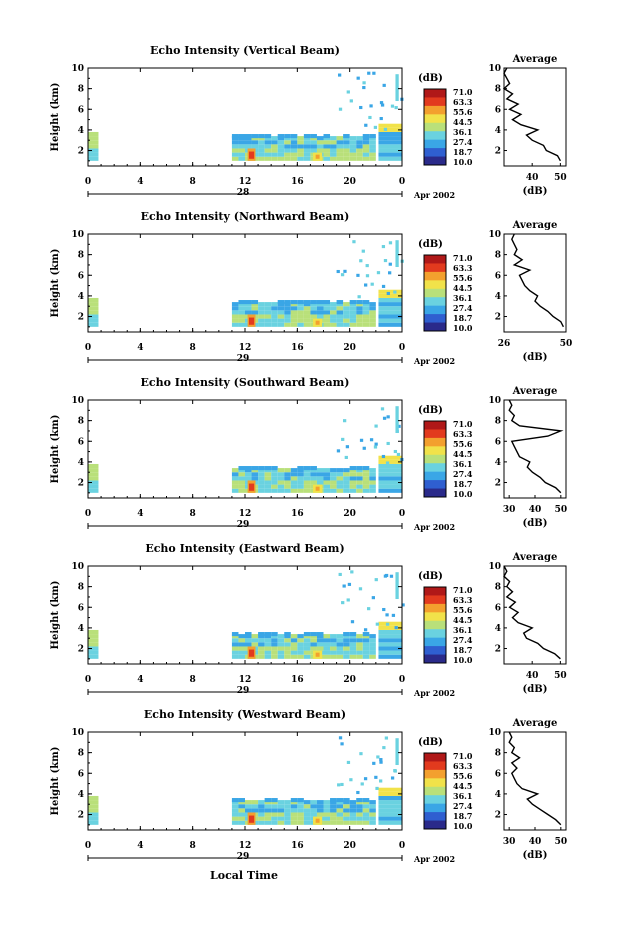 This screenshot has width=619, height=929. What do you see at coordinates (349, 846) in the screenshot?
I see `x-tick-label: 20` at bounding box center [349, 846].